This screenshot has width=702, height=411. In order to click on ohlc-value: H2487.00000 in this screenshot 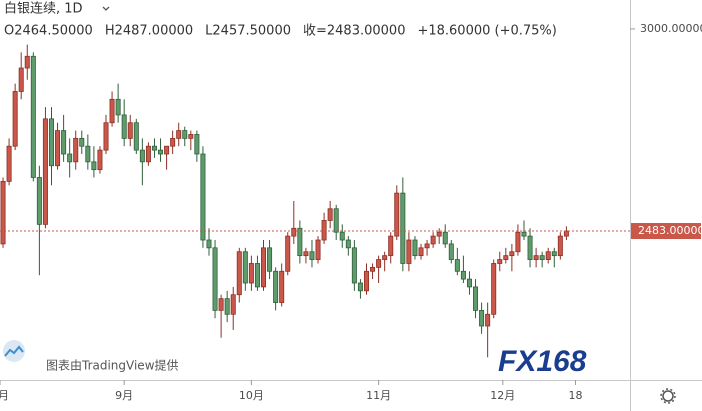, I will do `click(149, 31)`.